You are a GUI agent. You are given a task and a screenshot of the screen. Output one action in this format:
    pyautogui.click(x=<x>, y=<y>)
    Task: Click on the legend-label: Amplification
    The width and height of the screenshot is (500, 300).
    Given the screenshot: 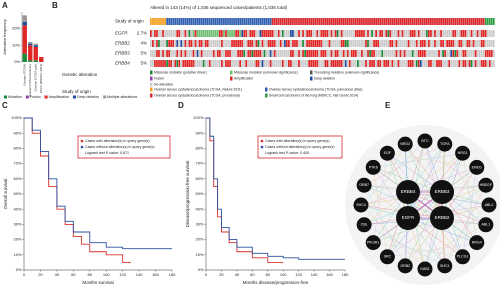 What is the action you would take?
    pyautogui.click(x=243, y=78)
    